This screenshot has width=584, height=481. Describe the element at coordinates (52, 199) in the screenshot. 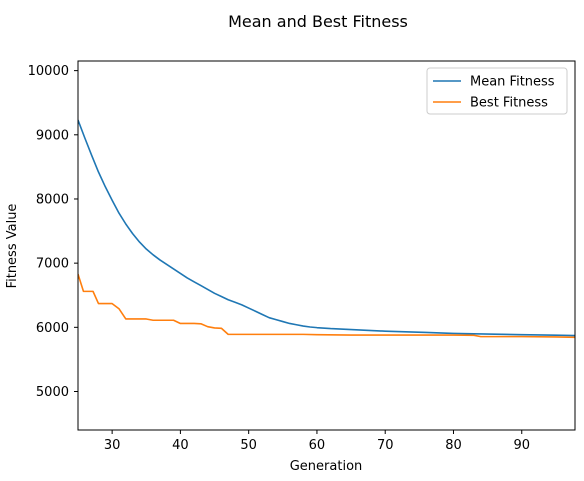

I see `y-tick-label: 8000` at that location.